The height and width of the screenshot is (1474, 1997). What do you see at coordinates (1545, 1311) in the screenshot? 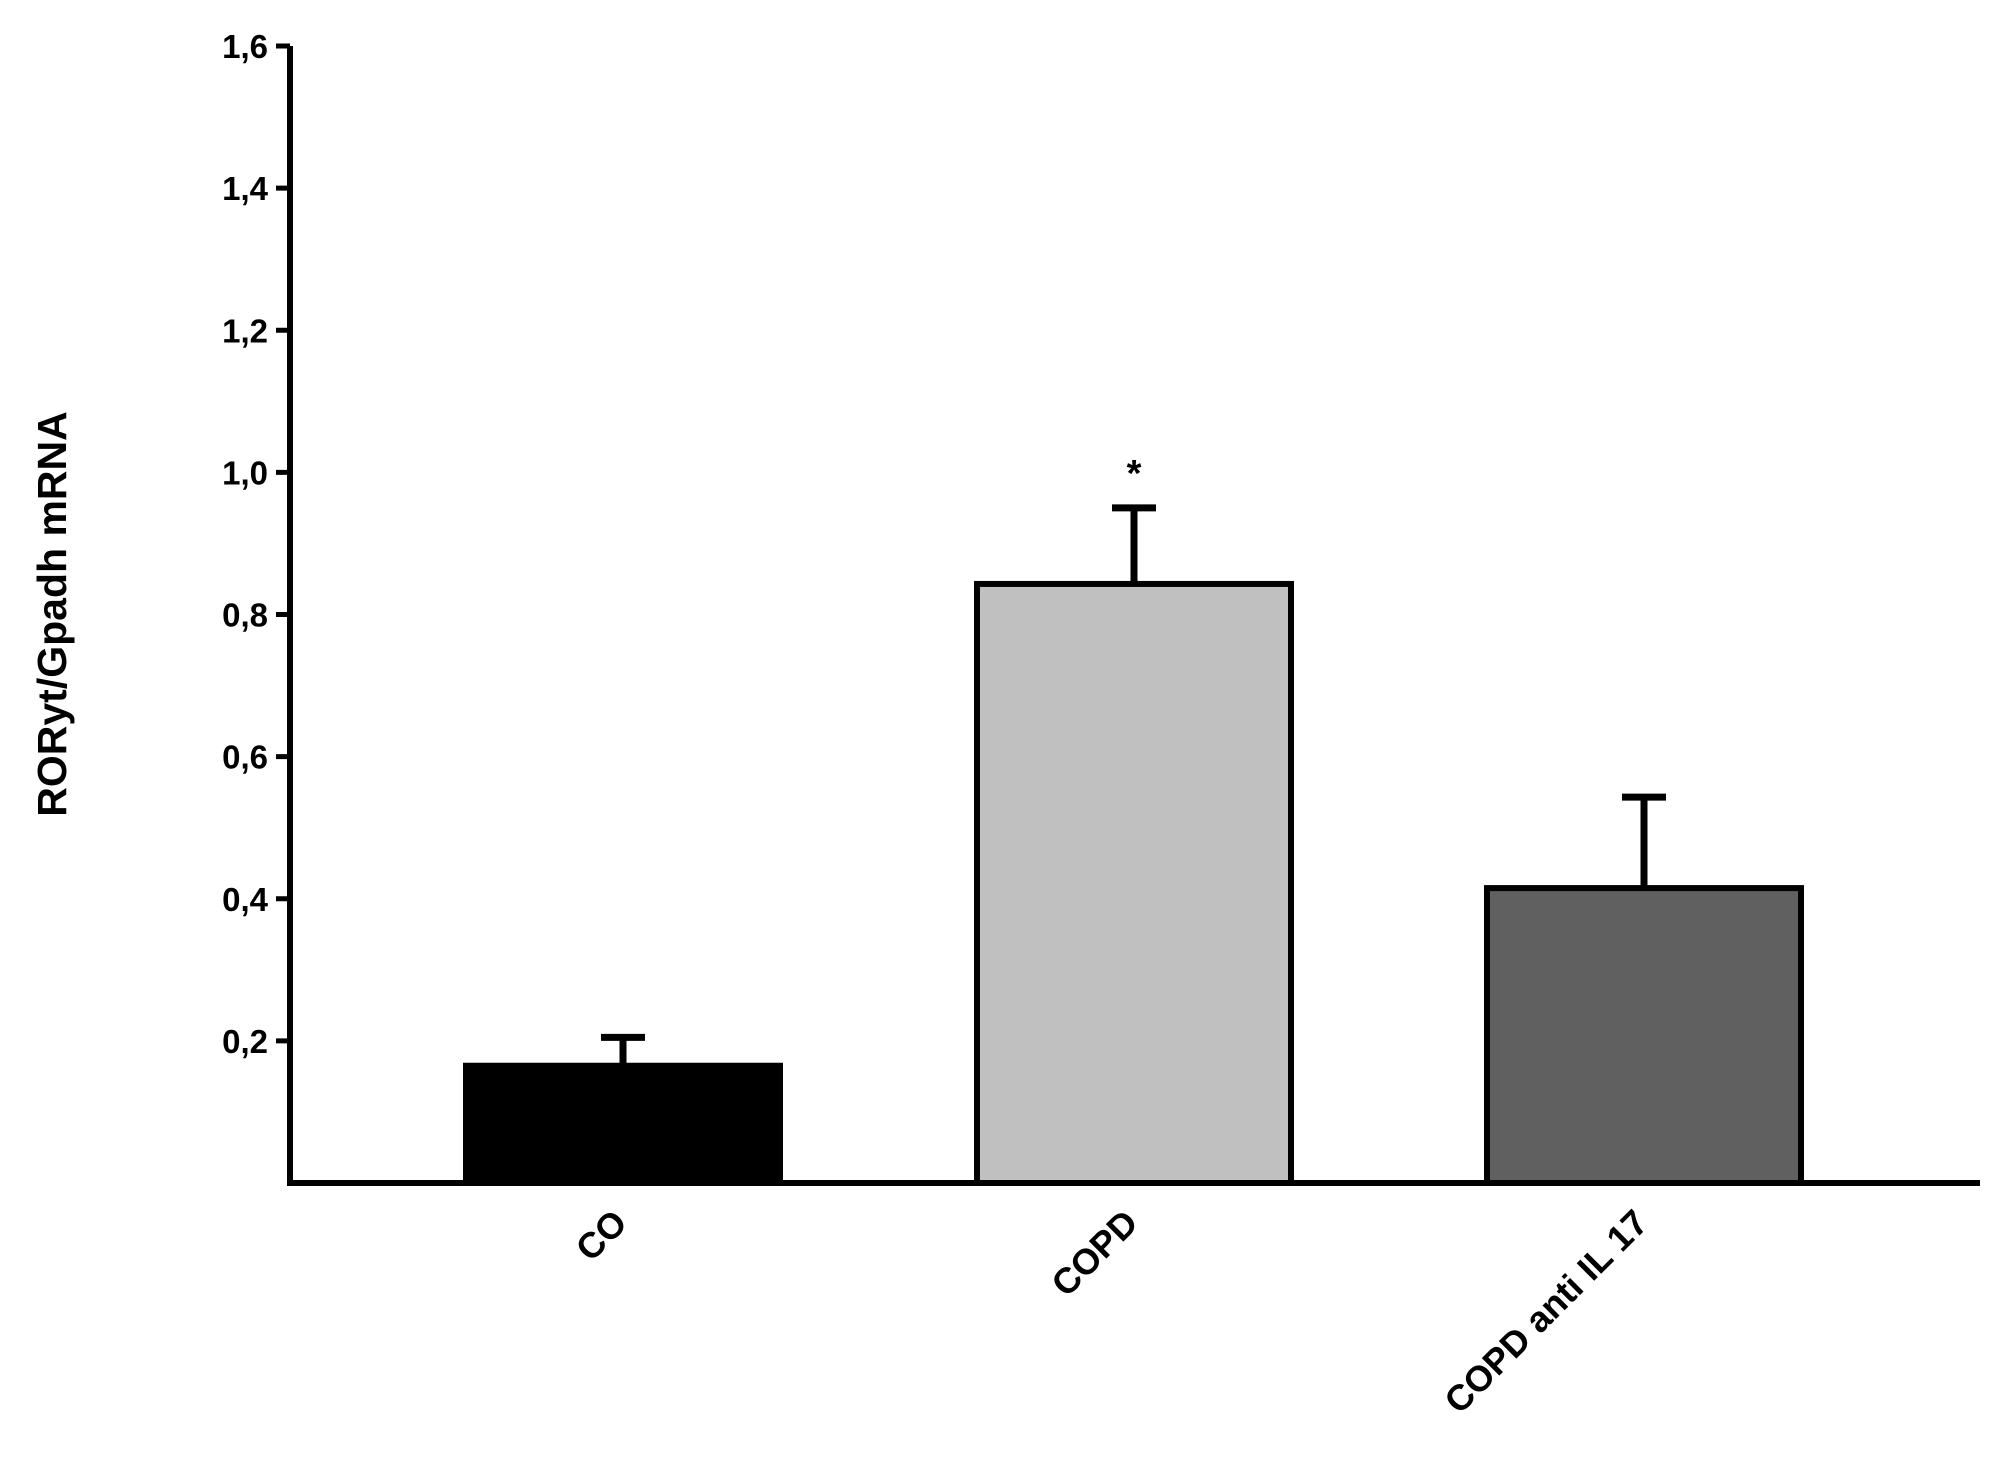
I see `x-tick-label: COPD anti IL 17` at bounding box center [1545, 1311].